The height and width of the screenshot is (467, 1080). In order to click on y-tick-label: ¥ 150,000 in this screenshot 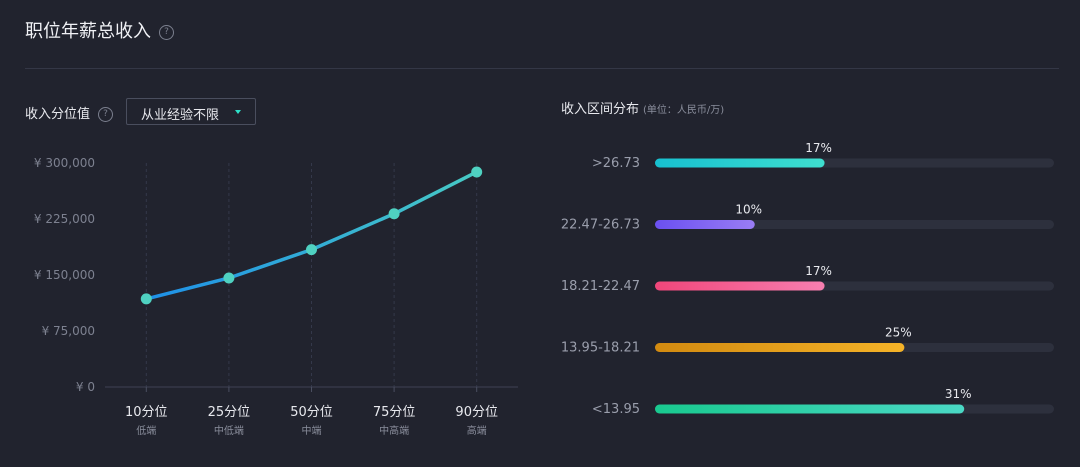, I will do `click(64, 275)`.